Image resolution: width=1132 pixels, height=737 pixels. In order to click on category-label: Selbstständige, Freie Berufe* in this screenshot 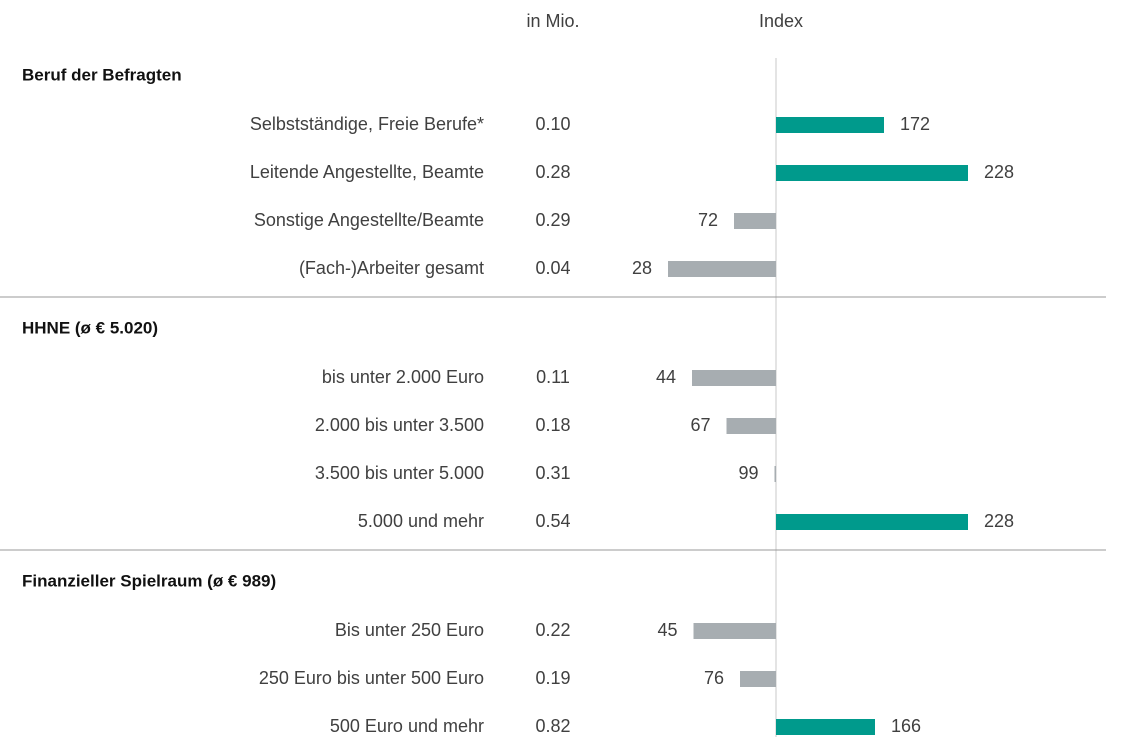, I will do `click(367, 124)`.